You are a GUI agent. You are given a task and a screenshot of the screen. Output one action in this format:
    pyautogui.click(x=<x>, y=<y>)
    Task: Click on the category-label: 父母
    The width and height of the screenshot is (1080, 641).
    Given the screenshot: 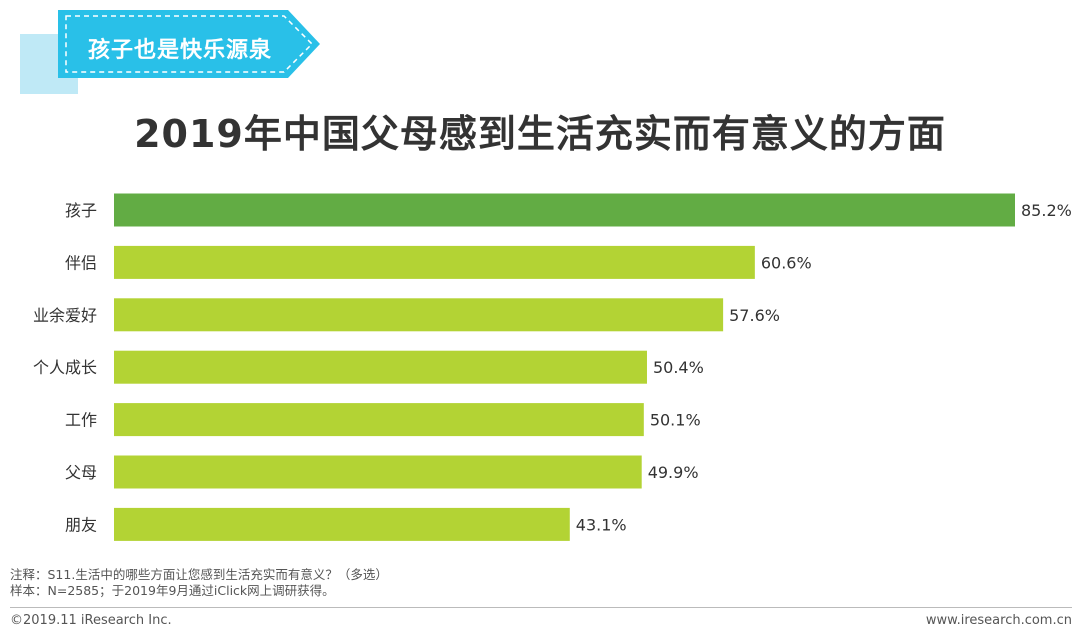 What is the action you would take?
    pyautogui.click(x=81, y=472)
    